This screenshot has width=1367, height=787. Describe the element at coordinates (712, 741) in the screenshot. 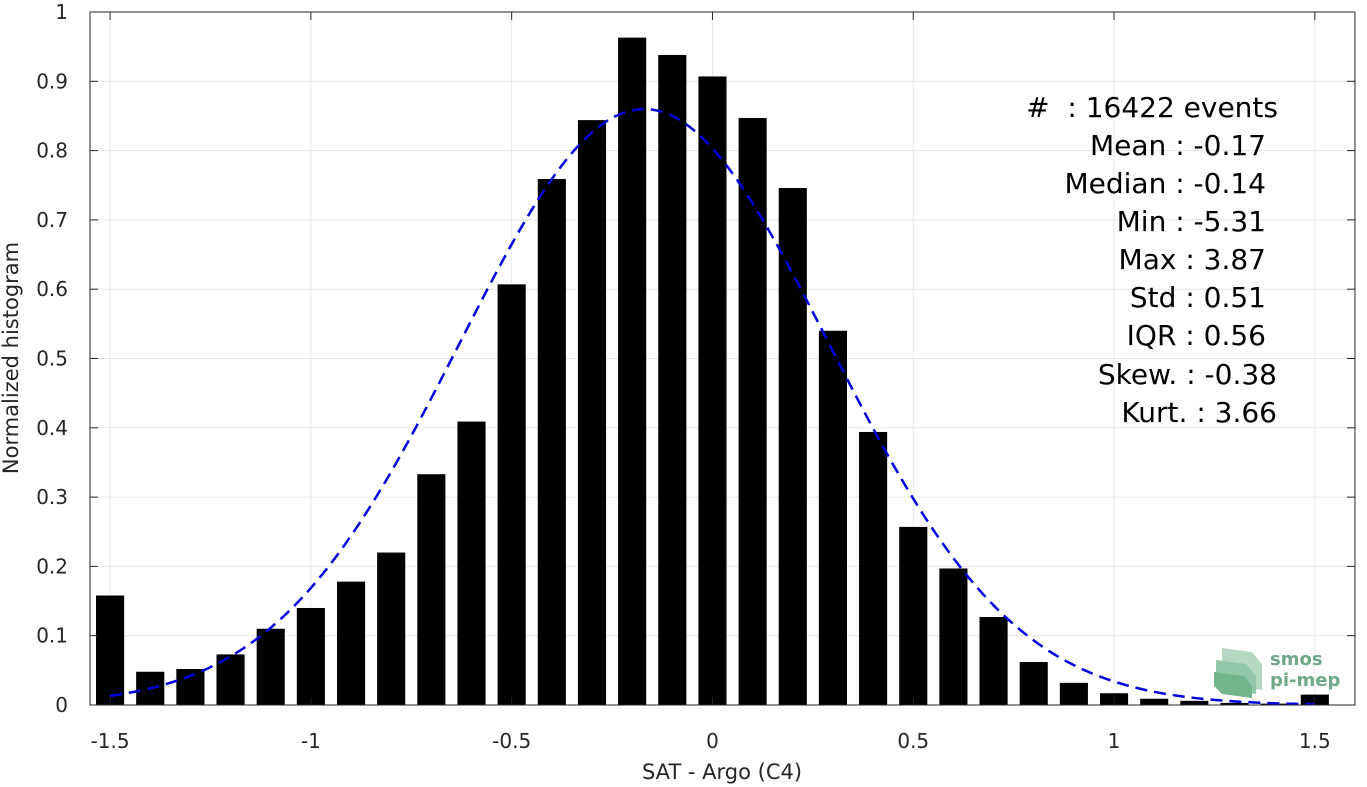

I see `x-tick-label: 0` at that location.